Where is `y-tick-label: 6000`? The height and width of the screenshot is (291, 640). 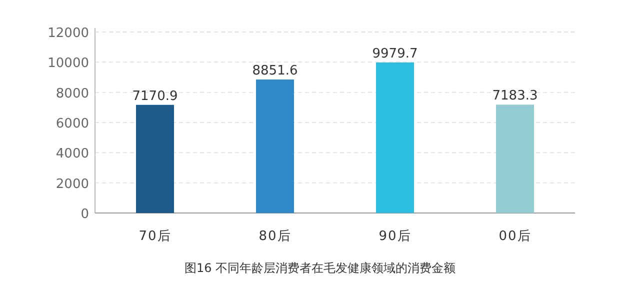
y-tick-label: 6000 is located at coordinates (72, 124).